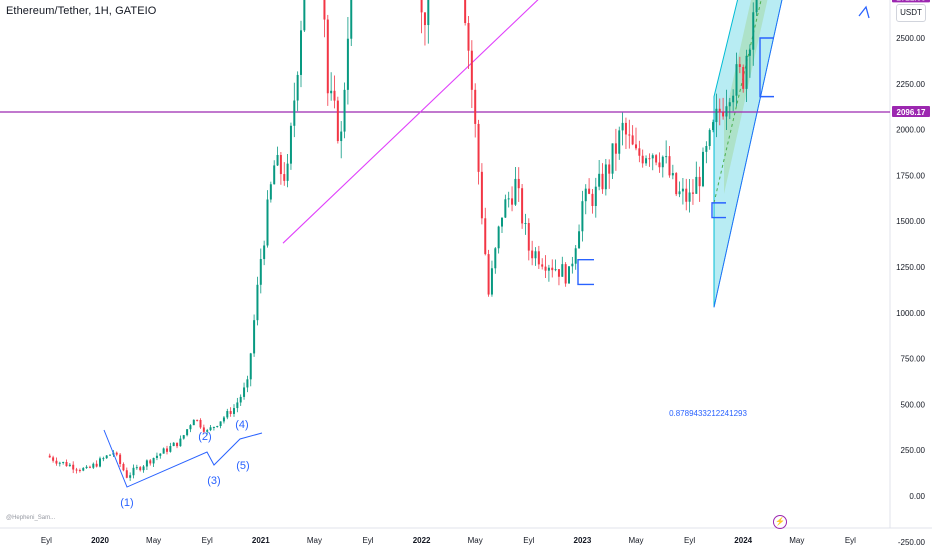  I want to click on wave-path, so click(183, 458).